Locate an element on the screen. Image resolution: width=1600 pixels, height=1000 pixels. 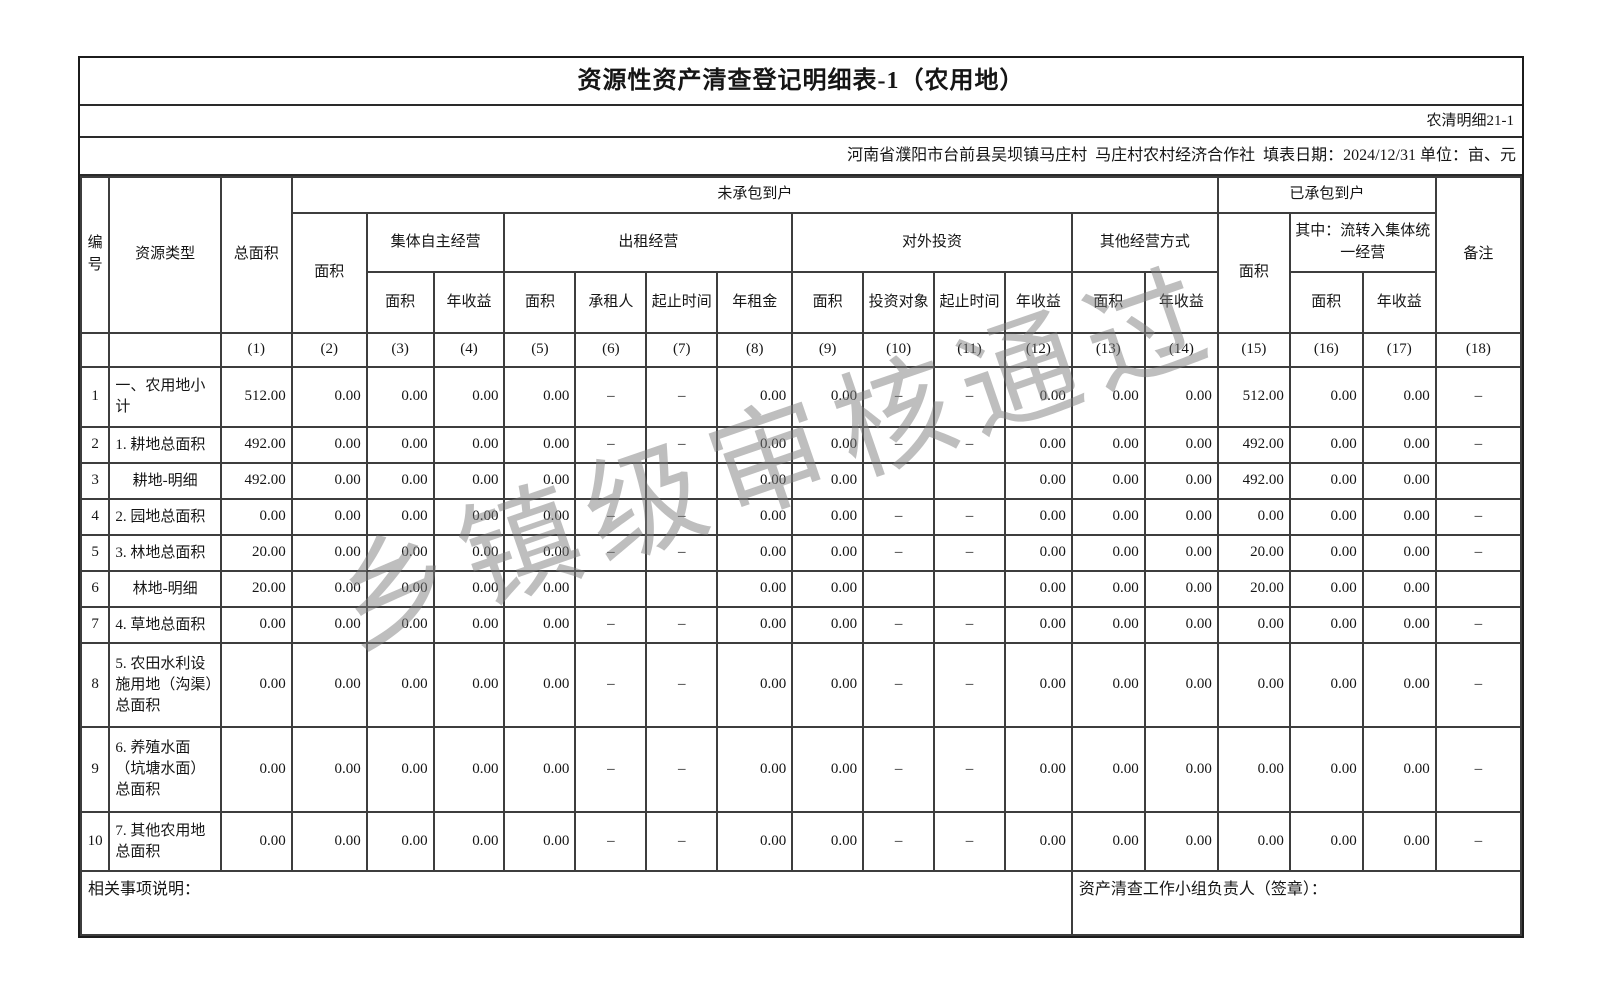
header-col-number: (18) is located at coordinates (1478, 350).